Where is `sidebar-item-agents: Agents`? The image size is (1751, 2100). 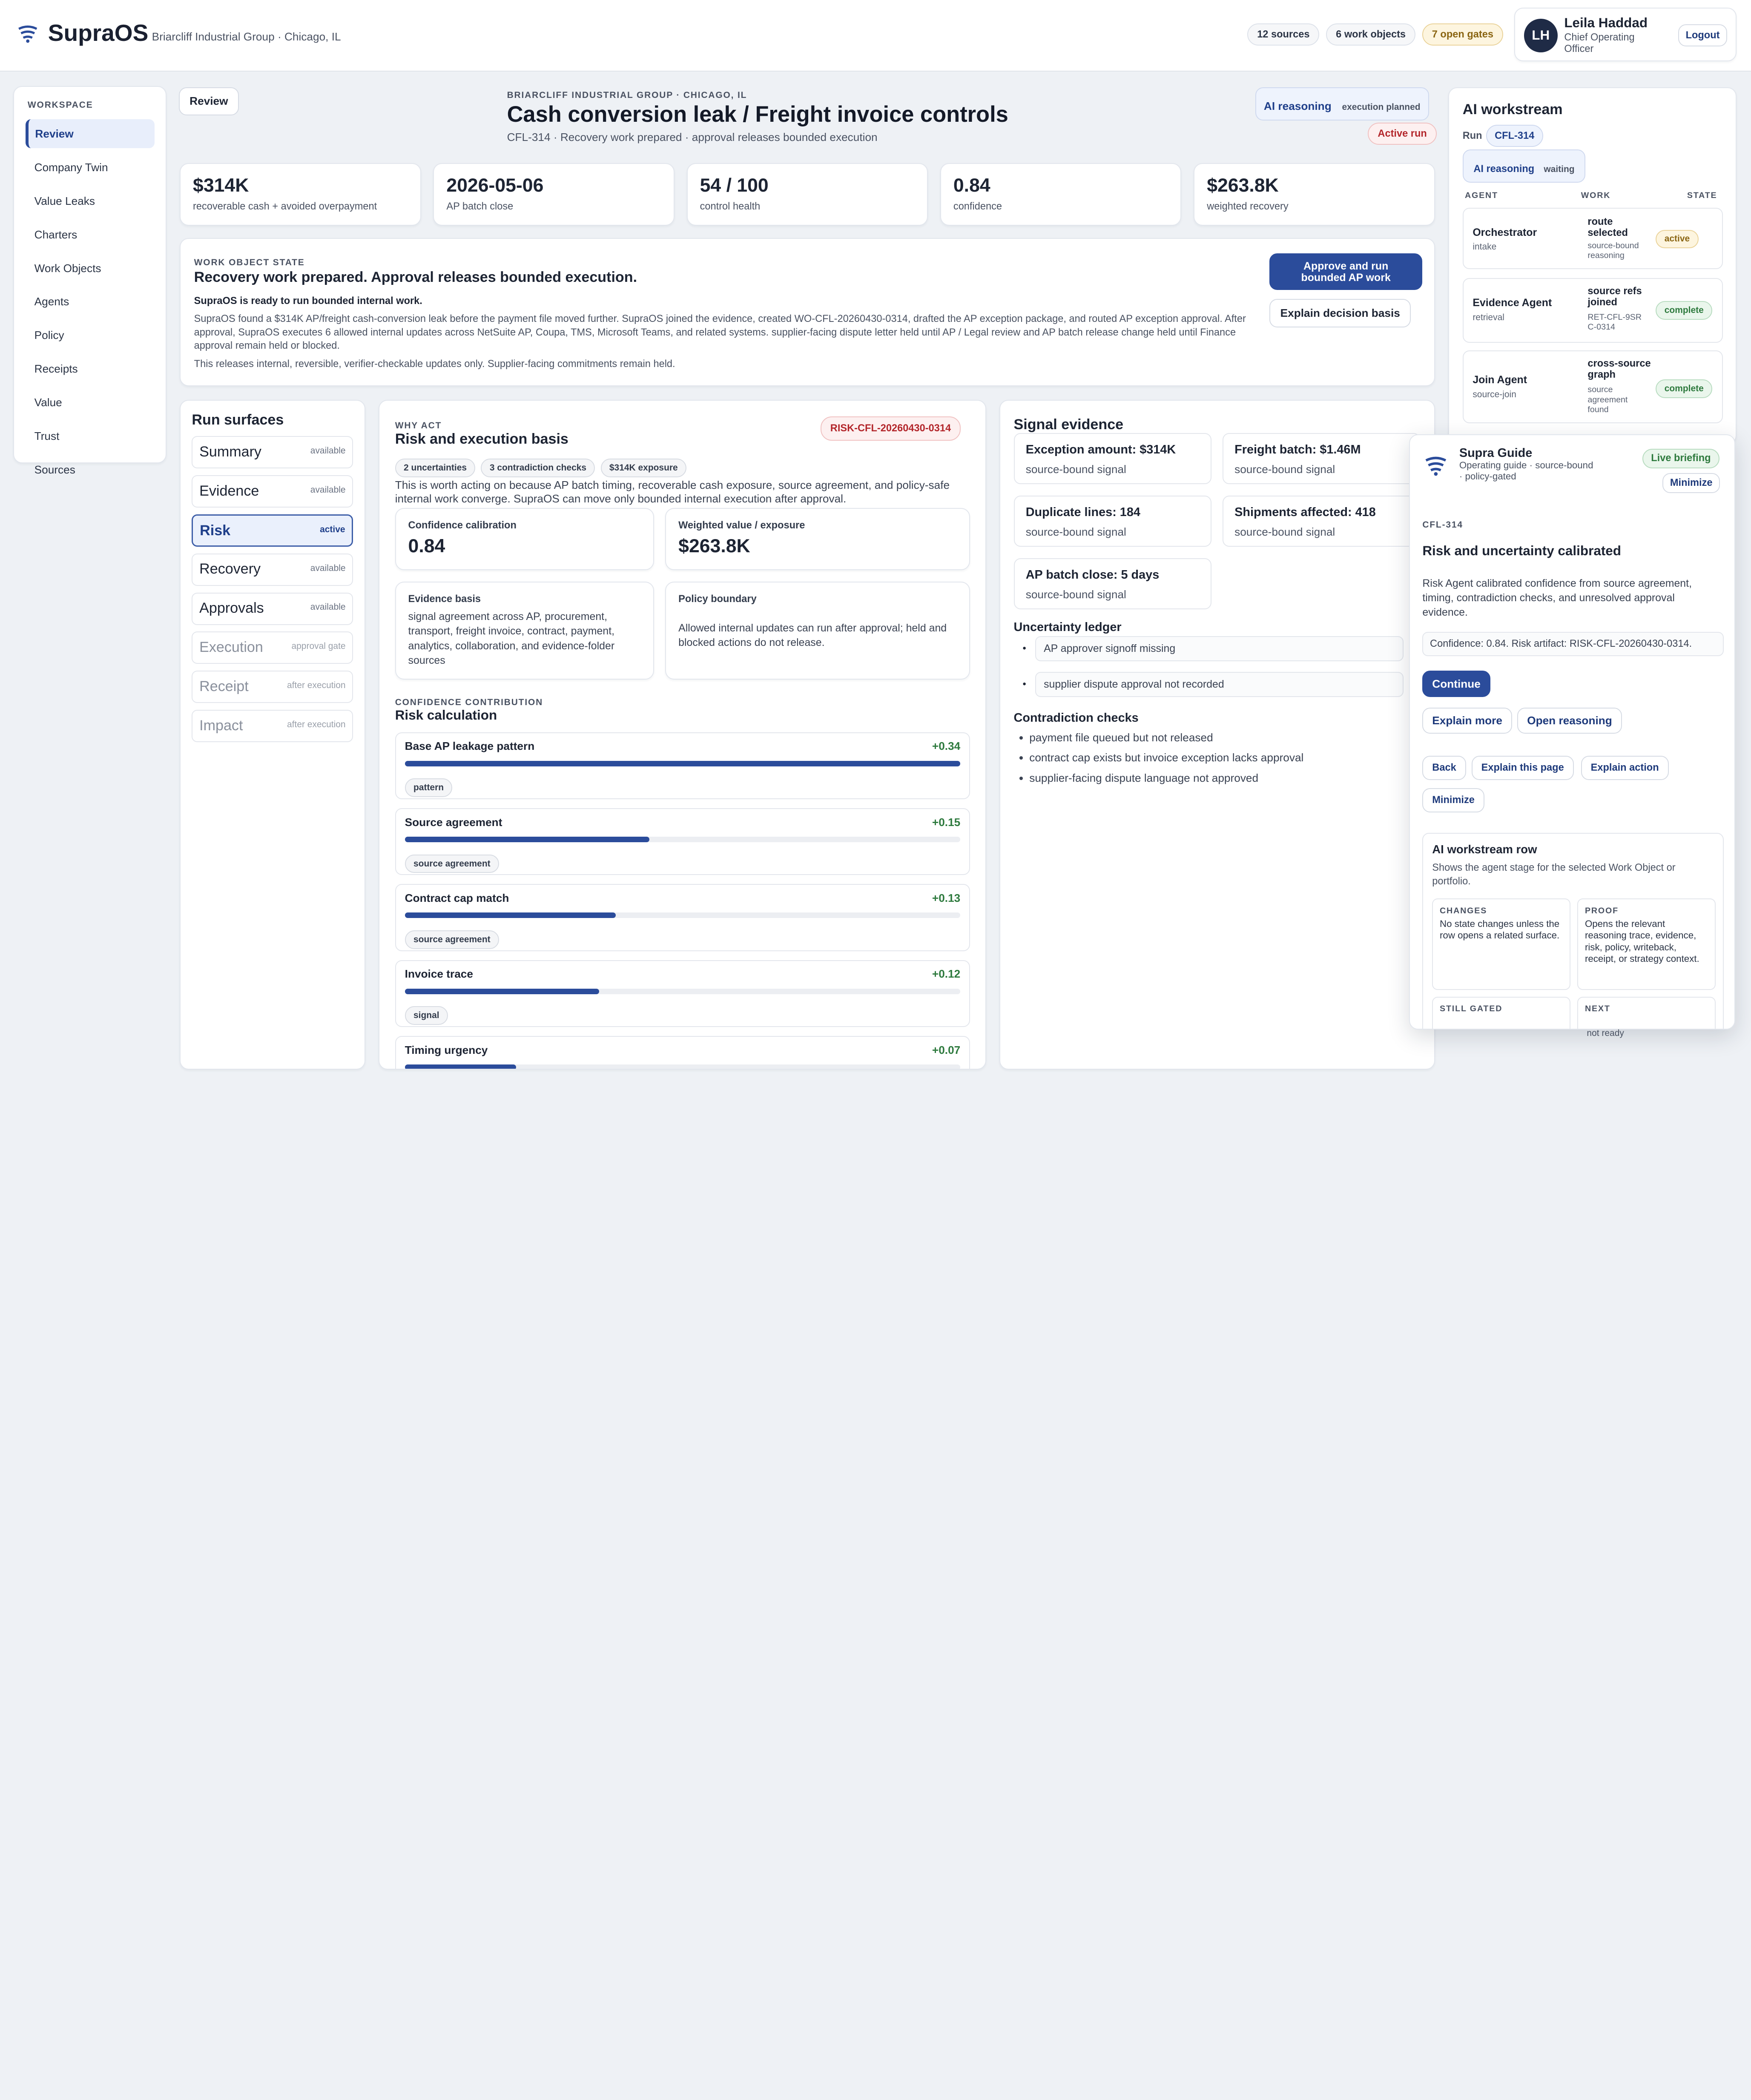
sidebar-item-agents: Agents is located at coordinates (51, 301).